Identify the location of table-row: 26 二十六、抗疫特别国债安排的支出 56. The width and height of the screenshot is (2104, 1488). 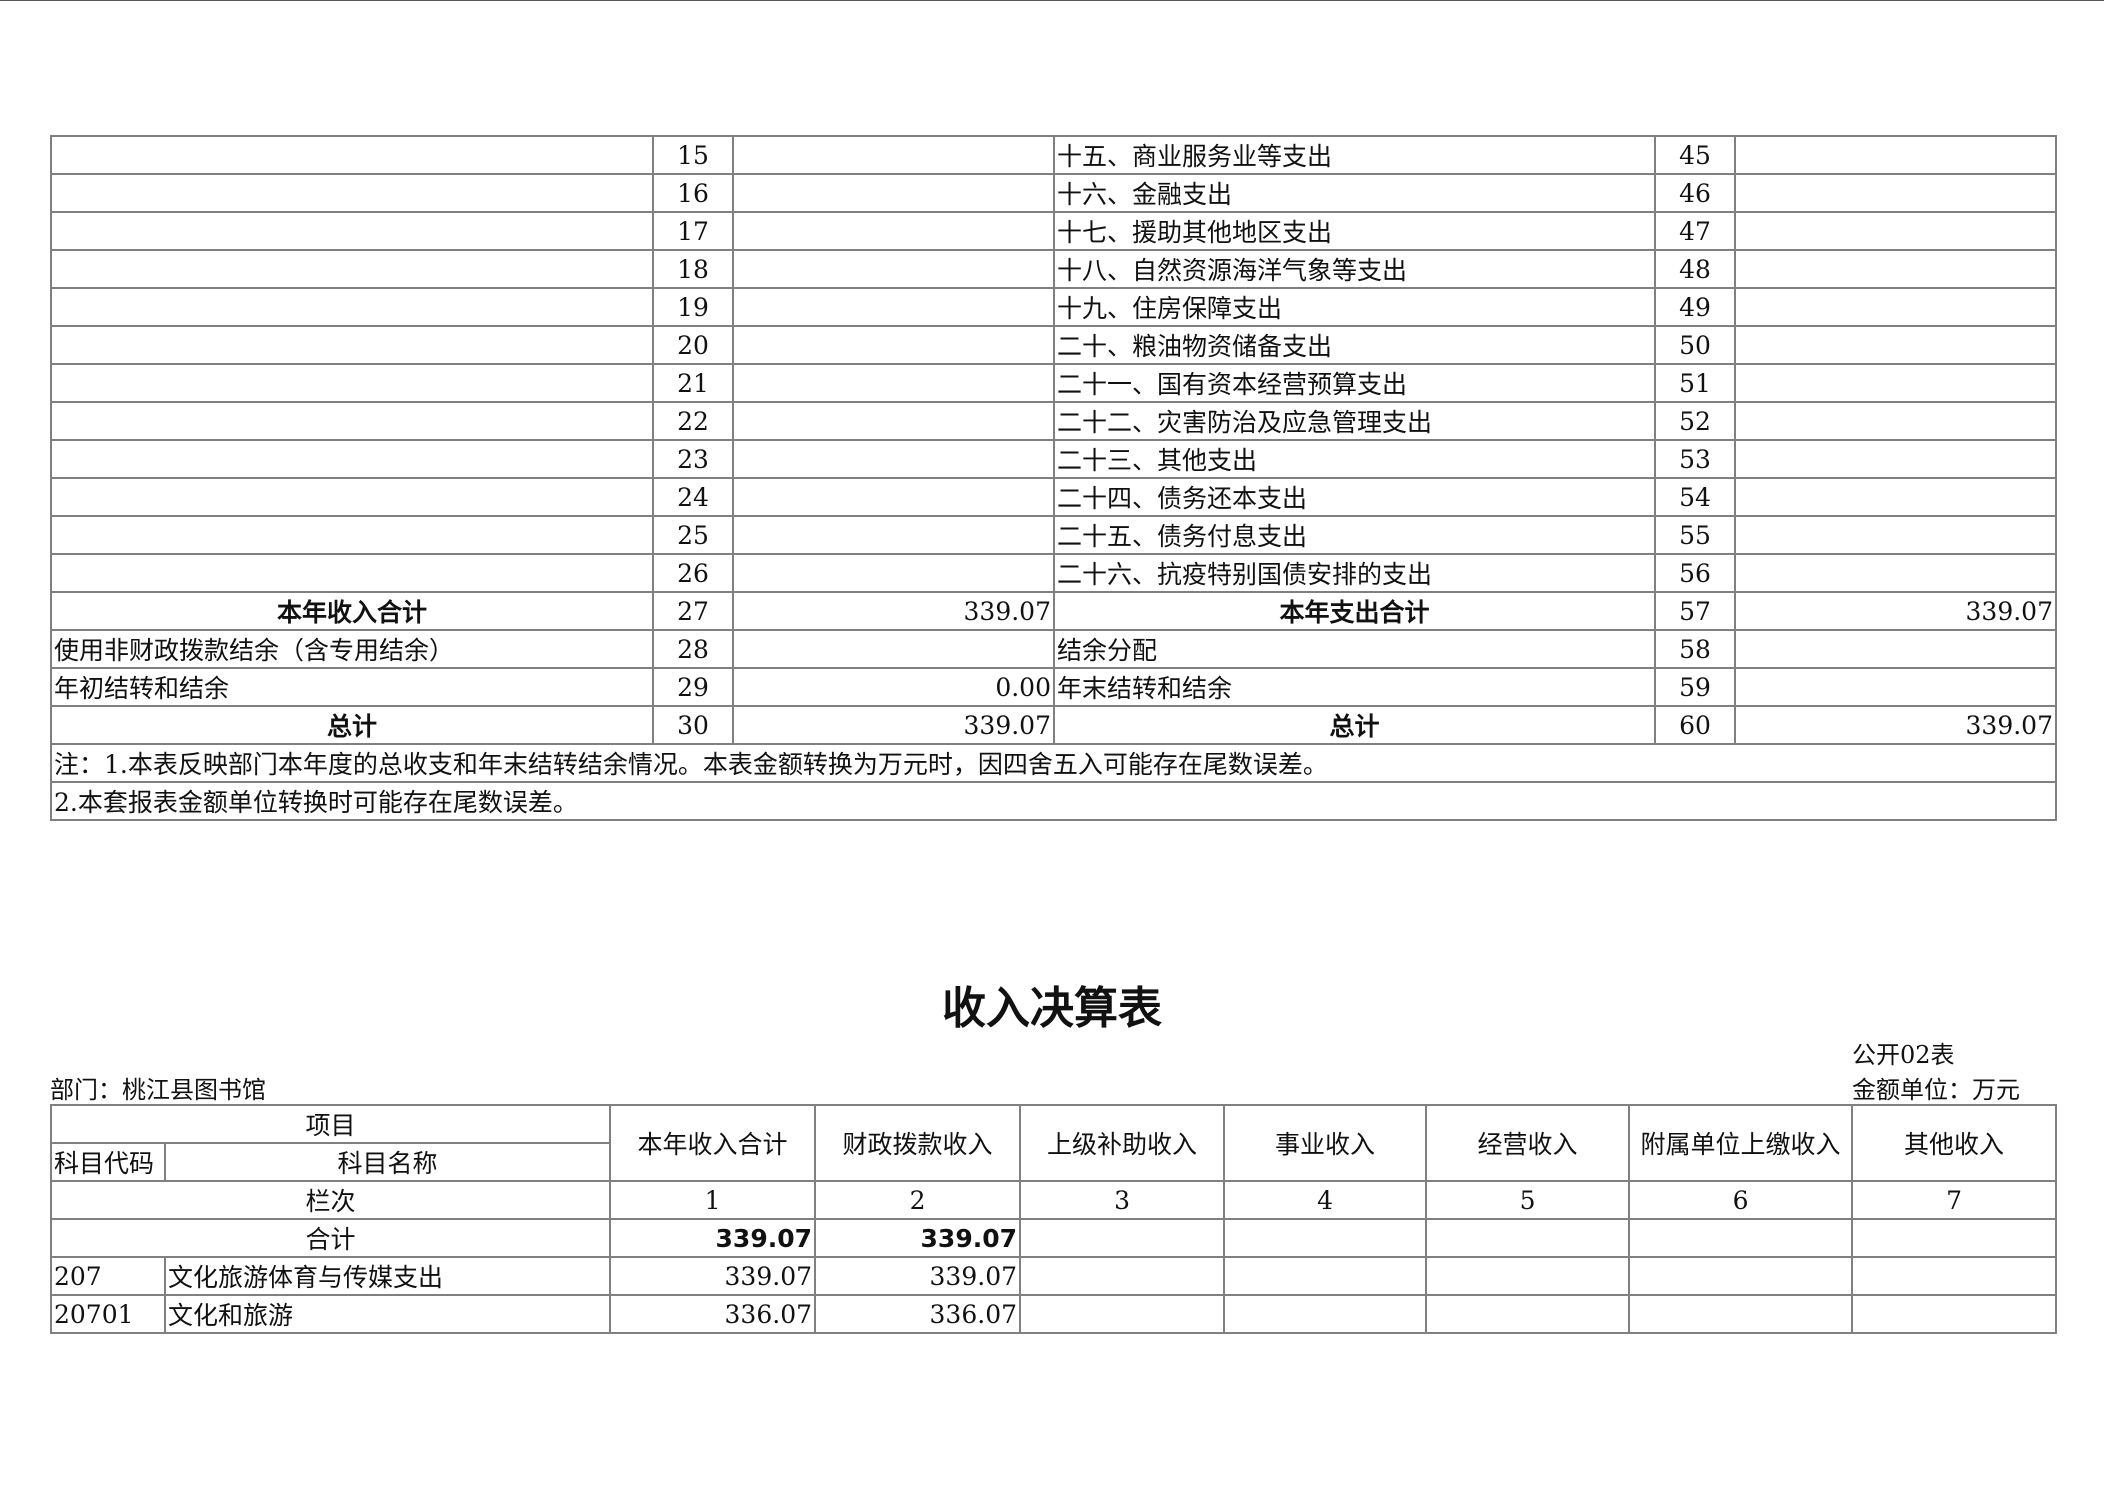
(1053, 573).